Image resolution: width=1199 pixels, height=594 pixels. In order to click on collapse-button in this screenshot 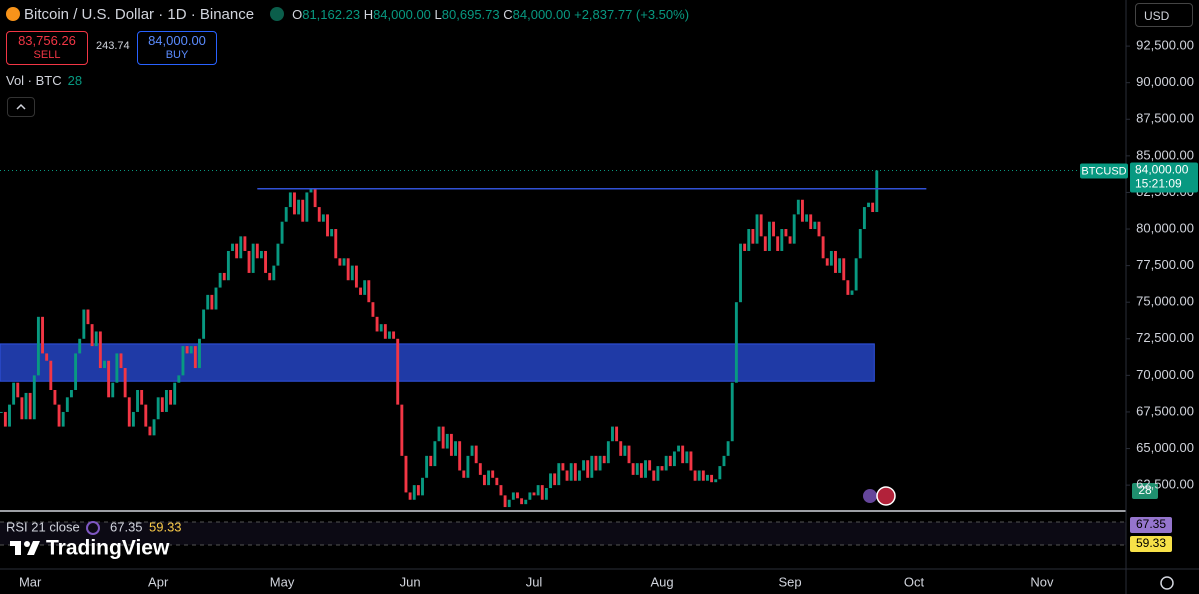, I will do `click(21, 107)`.